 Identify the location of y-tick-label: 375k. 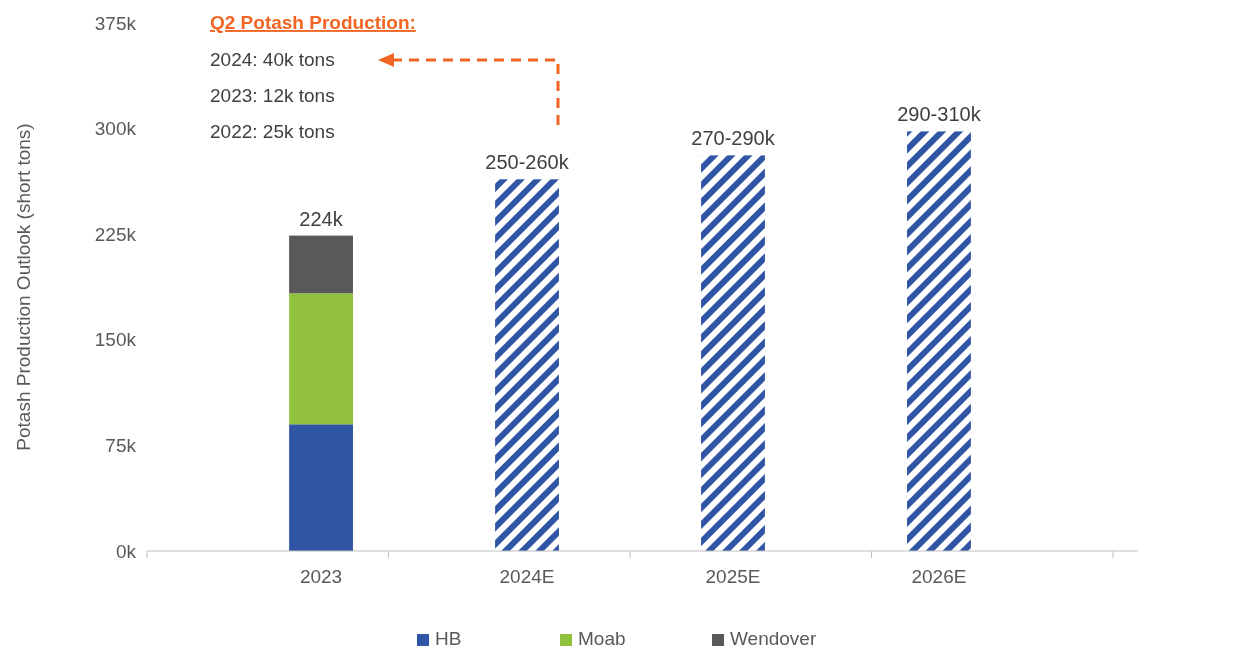
(115, 23).